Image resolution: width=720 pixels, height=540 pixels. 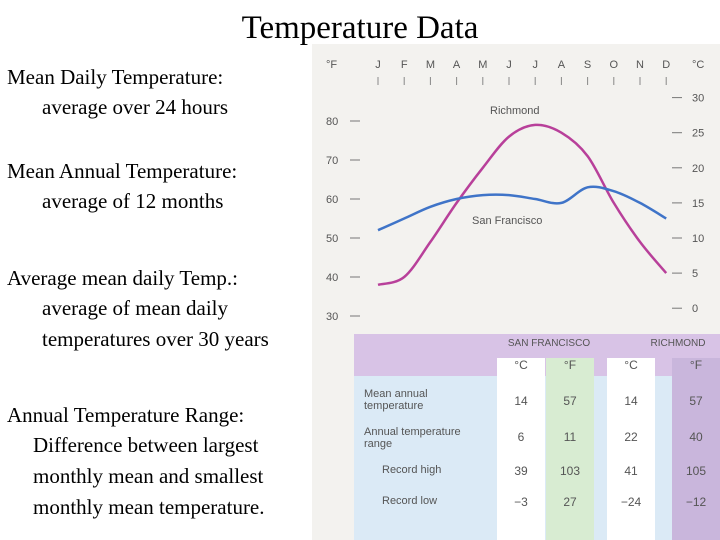 What do you see at coordinates (412, 438) in the screenshot?
I see `table-row-label: Annual temperature range` at bounding box center [412, 438].